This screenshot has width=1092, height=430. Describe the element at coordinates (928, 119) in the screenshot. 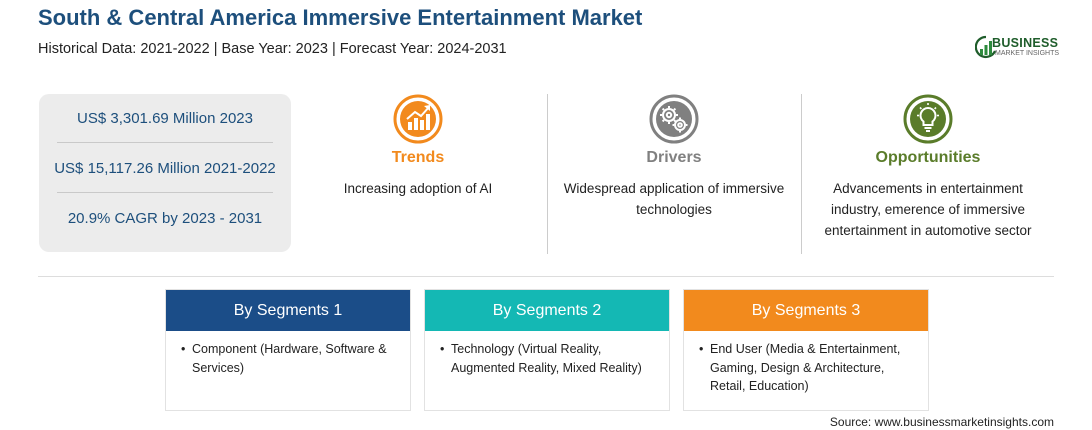

I see `lightbulb-icon` at that location.